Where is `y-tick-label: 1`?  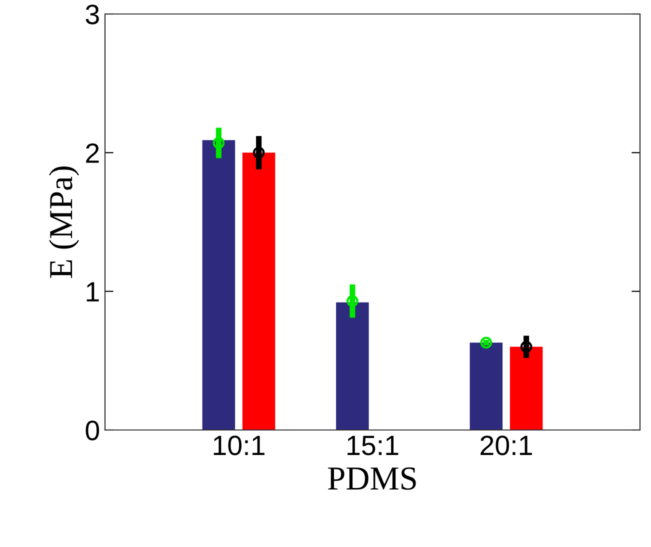
y-tick-label: 1 is located at coordinates (92, 292).